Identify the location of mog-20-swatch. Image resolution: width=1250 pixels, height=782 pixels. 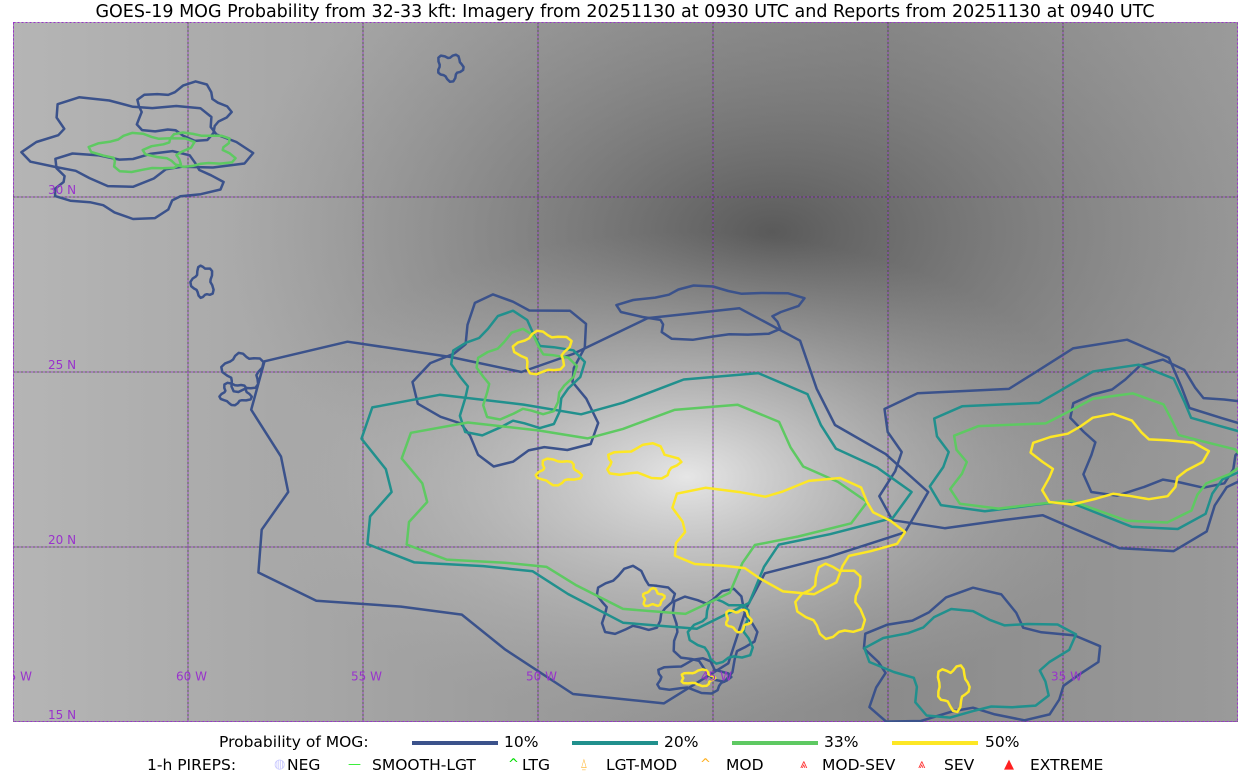
(615, 743).